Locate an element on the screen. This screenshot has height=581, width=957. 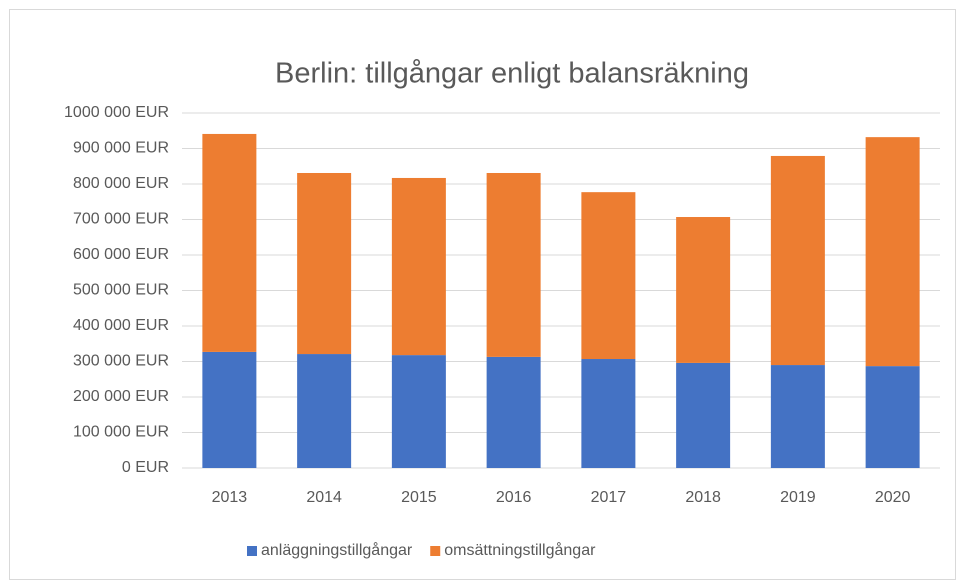
x-tick-label: 2015 is located at coordinates (419, 497).